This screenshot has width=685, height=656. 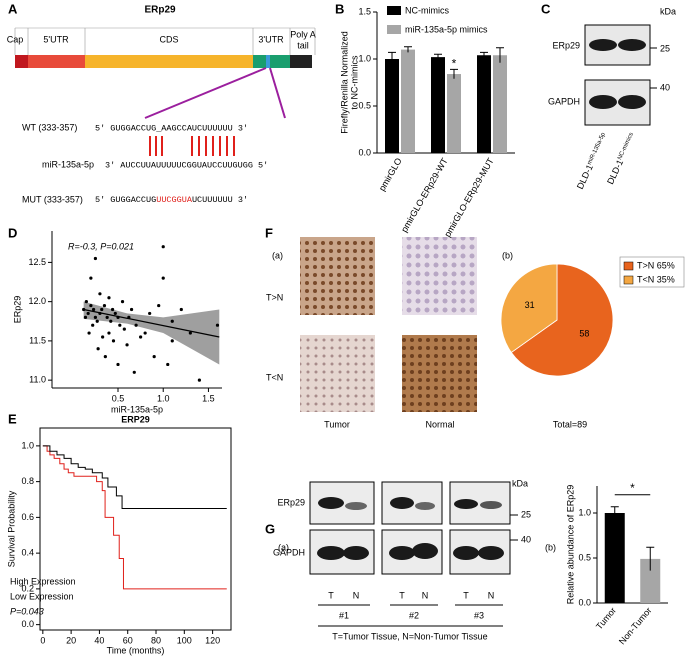 What do you see at coordinates (212, 640) in the screenshot?
I see `x-tick-label: 120` at bounding box center [212, 640].